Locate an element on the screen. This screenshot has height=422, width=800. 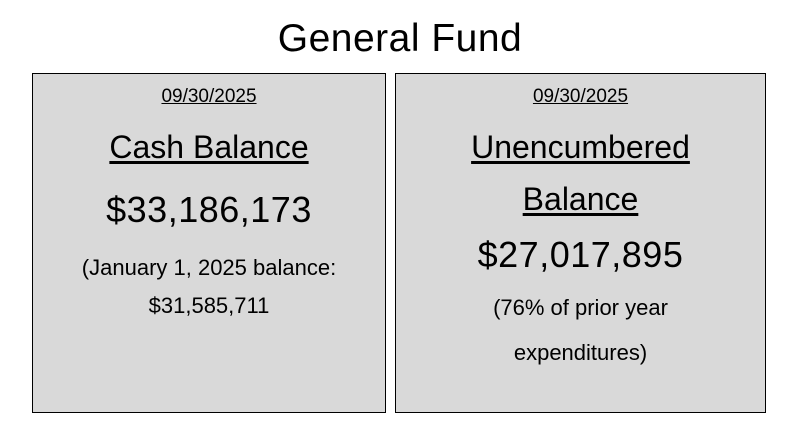
page-title: General Fund is located at coordinates (400, 38).